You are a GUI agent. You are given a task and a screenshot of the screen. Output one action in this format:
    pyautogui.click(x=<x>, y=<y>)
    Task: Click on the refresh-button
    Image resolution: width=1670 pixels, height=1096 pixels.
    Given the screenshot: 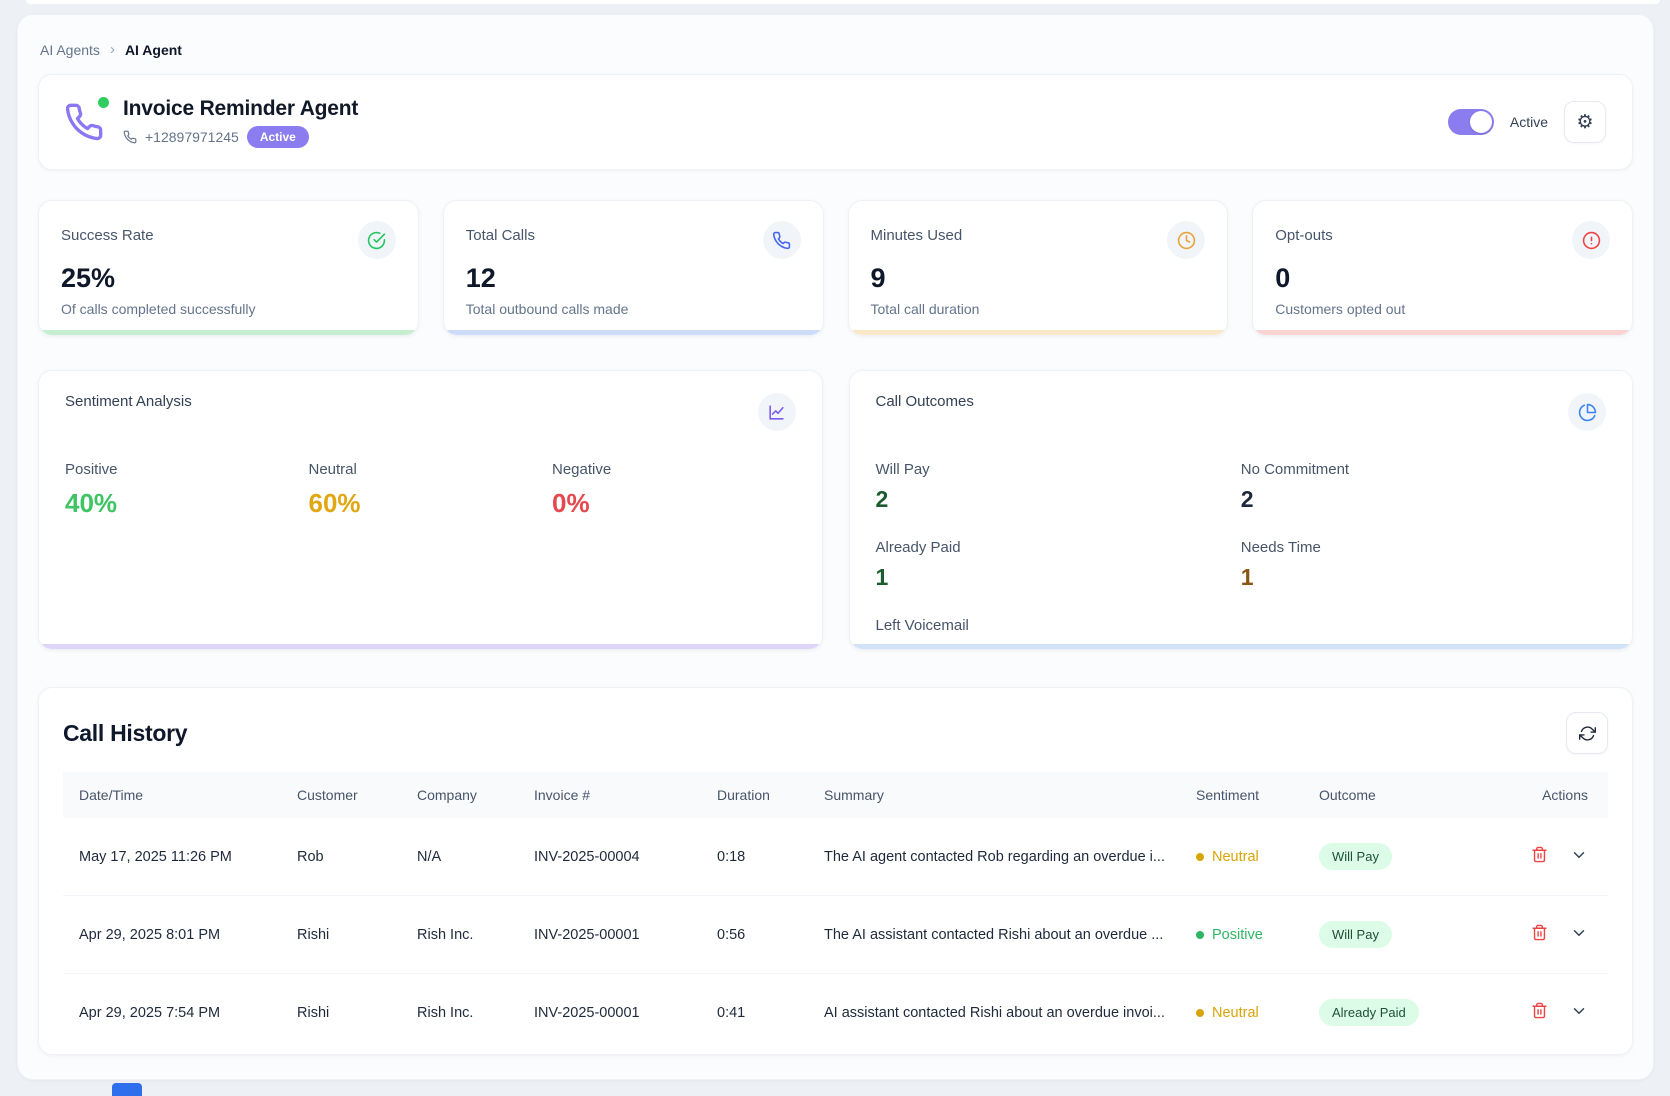 What is the action you would take?
    pyautogui.click(x=1587, y=733)
    